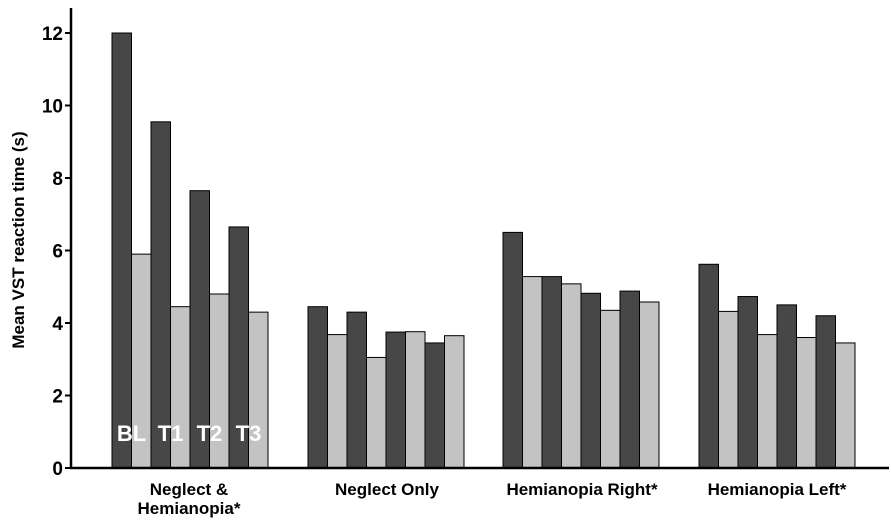  Describe the element at coordinates (376, 412) in the screenshot. I see `bar-g2-b4` at that location.